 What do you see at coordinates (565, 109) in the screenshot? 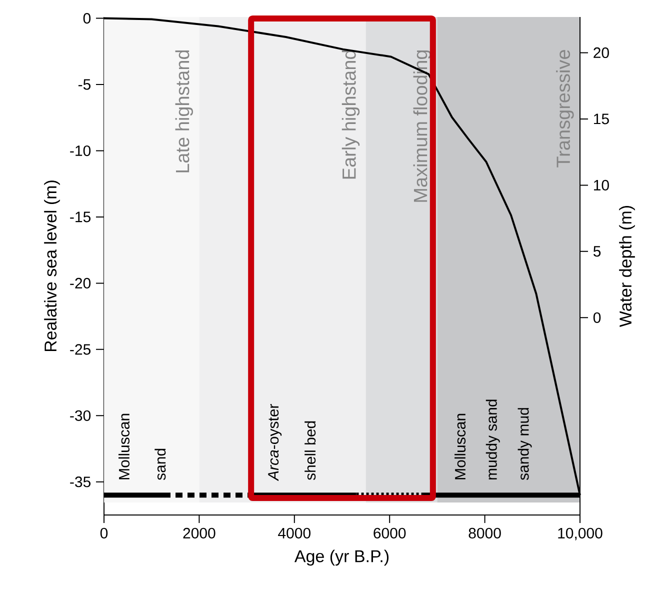
I see `band-label: Transgressive` at bounding box center [565, 109].